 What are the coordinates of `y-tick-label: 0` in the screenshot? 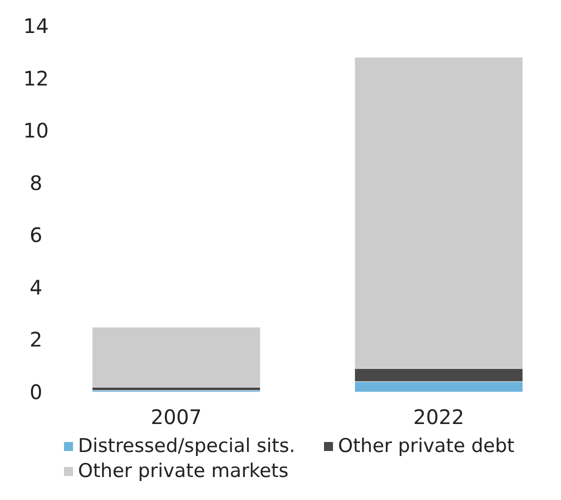 It's located at (36, 392).